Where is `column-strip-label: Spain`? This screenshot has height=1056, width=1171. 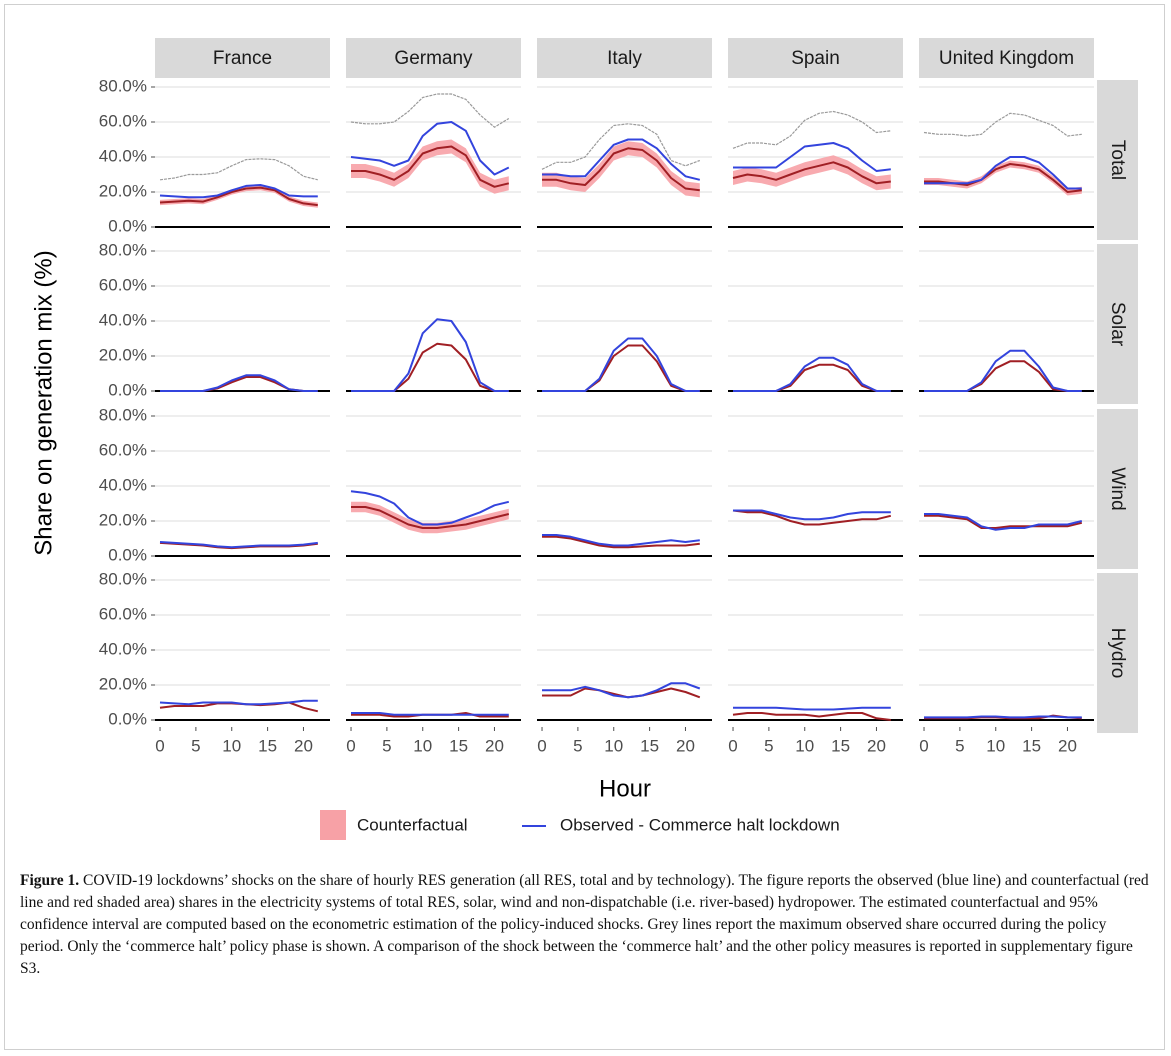
column-strip-label: Spain is located at coordinates (815, 58).